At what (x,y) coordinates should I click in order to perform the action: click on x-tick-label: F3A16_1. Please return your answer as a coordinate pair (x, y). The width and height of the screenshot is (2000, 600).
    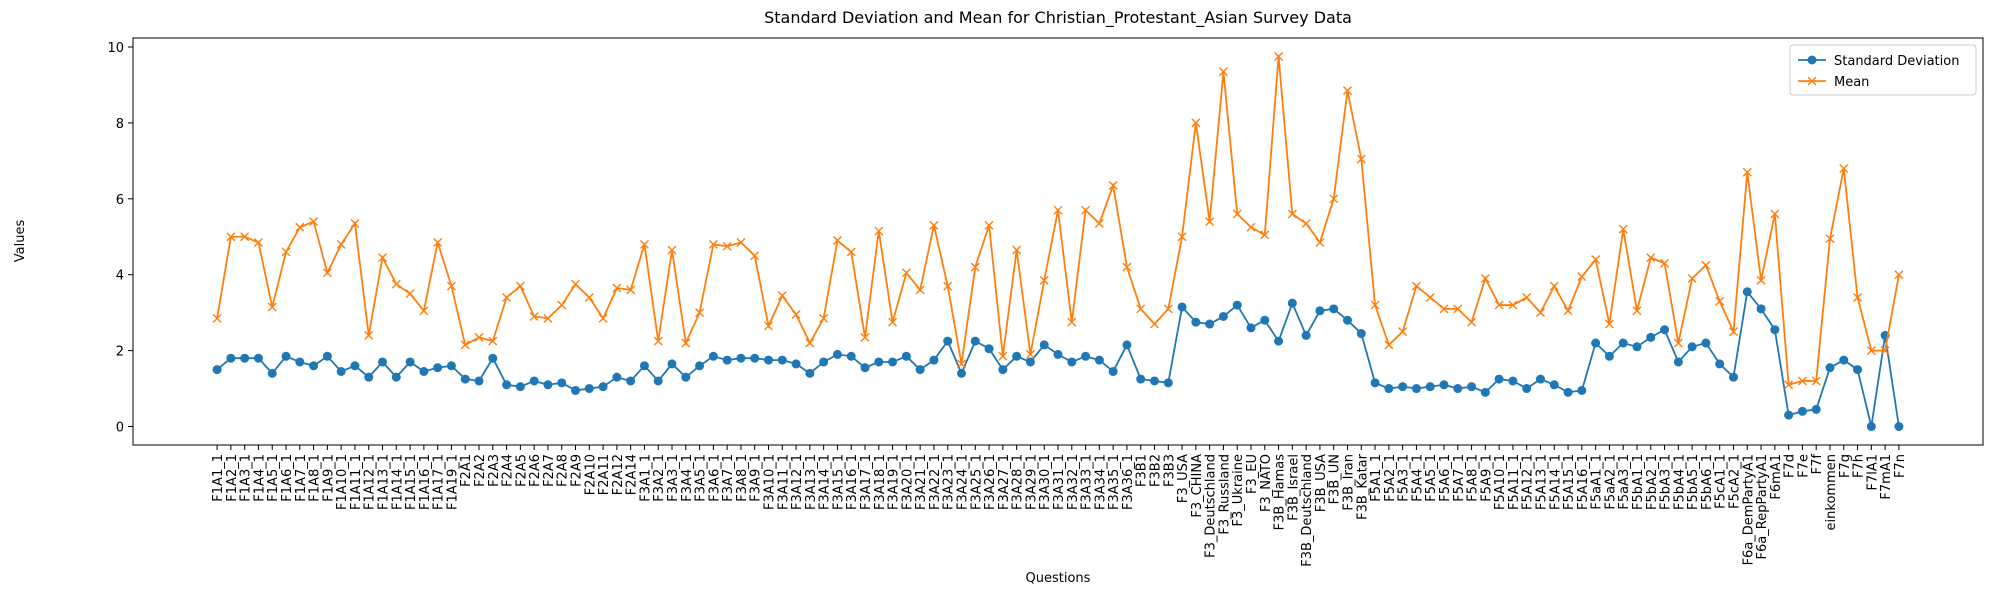
    Looking at the image, I should click on (852, 482).